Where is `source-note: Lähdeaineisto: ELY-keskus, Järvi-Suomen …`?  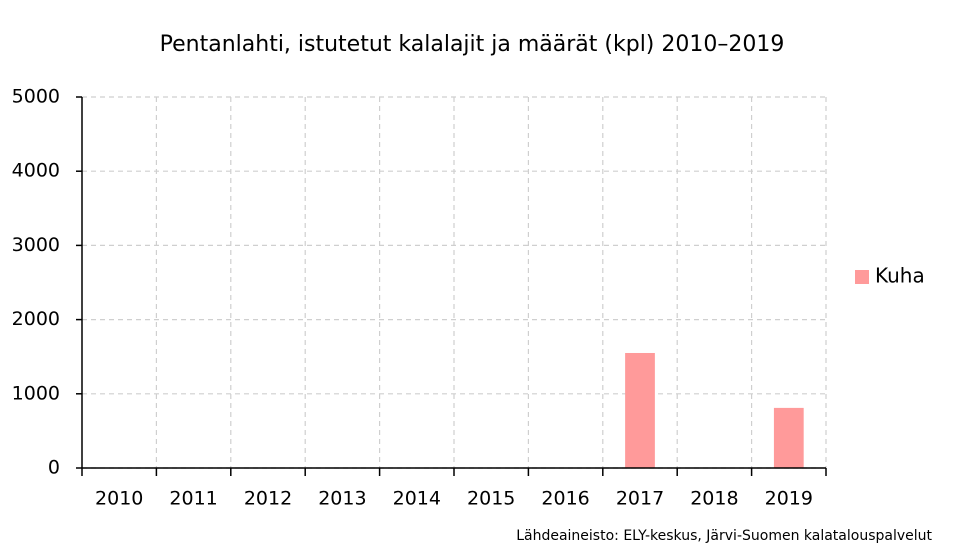
source-note: Lähdeaineisto: ELY-keskus, Järvi-Suomen … is located at coordinates (724, 536).